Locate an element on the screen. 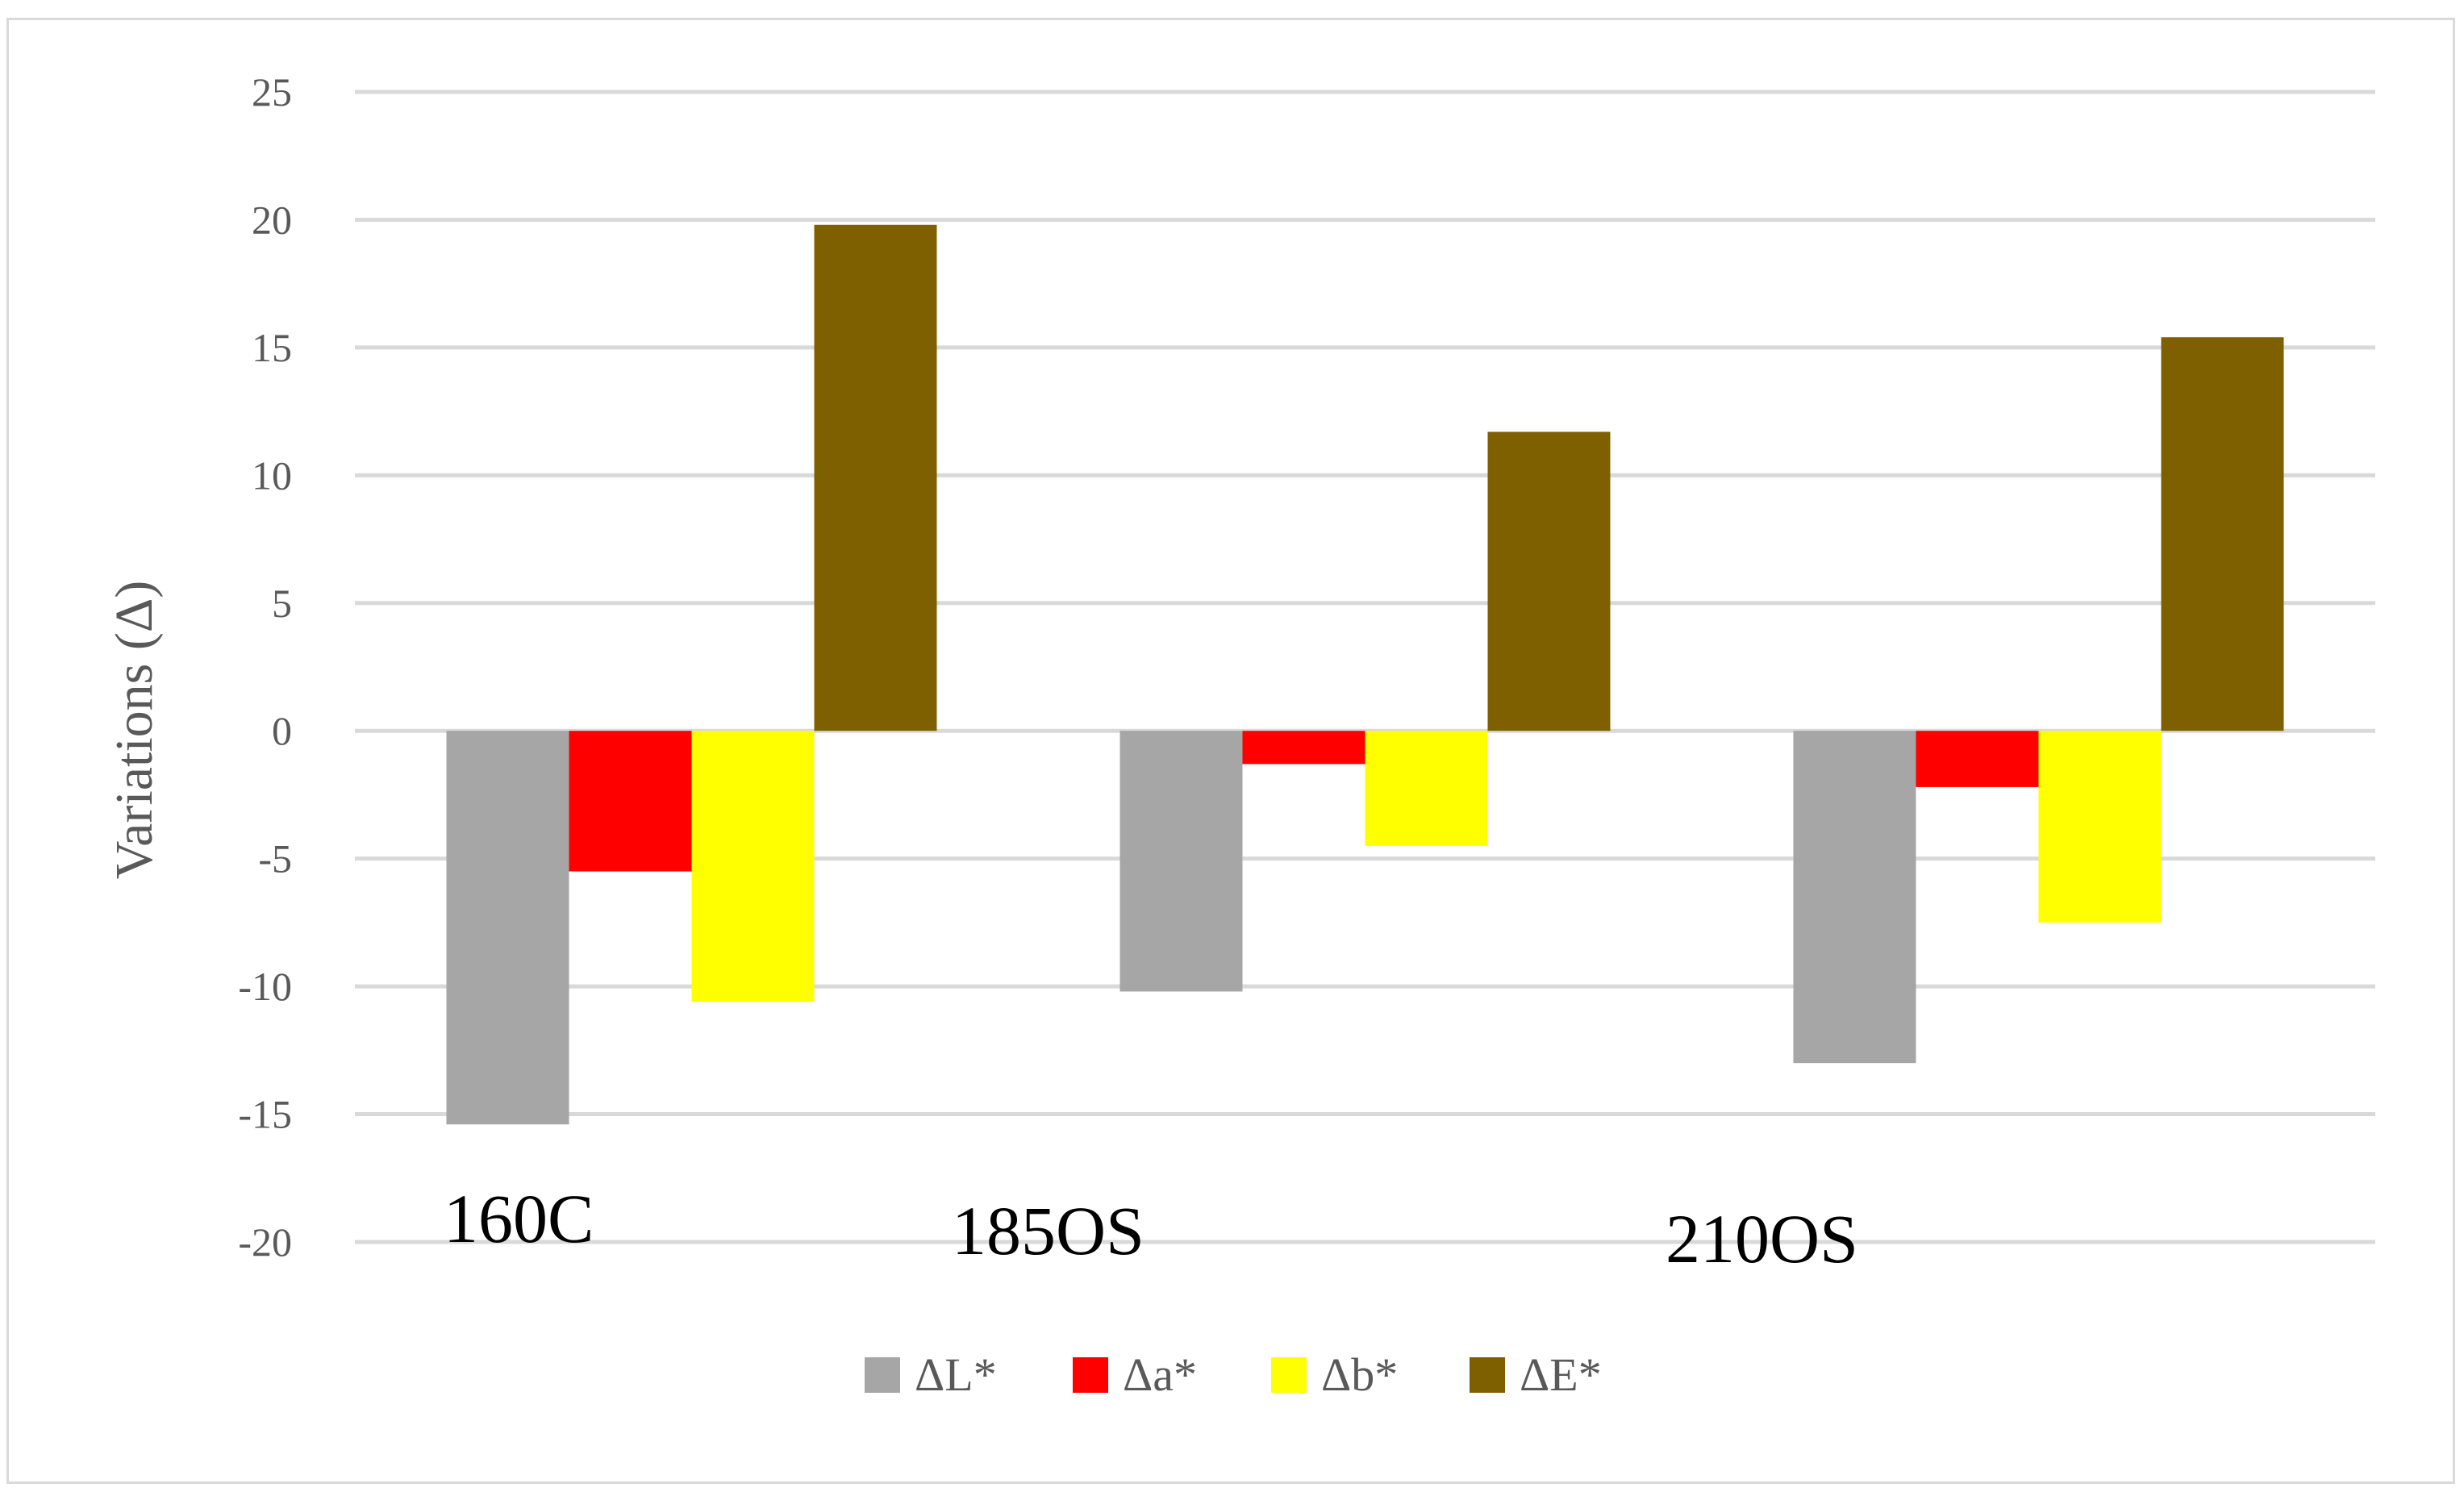 The height and width of the screenshot is (1496, 2464). y-tick-label: -15 is located at coordinates (265, 1114).